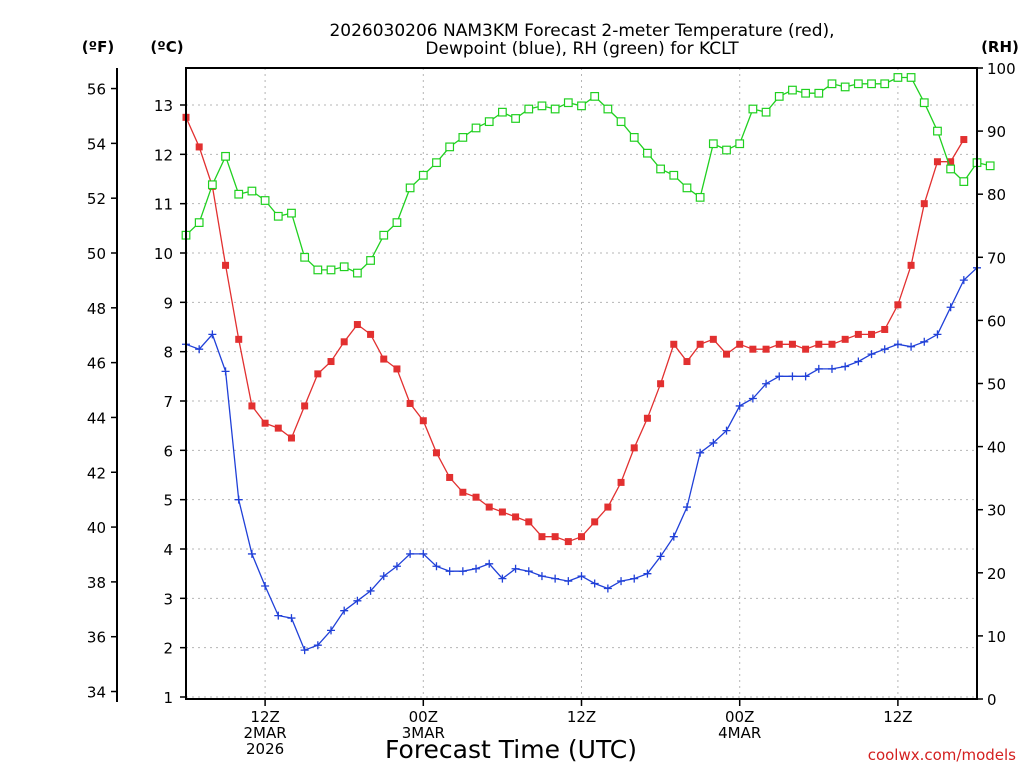  Describe the element at coordinates (168, 649) in the screenshot. I see `celsius-tick-label: 2` at that location.